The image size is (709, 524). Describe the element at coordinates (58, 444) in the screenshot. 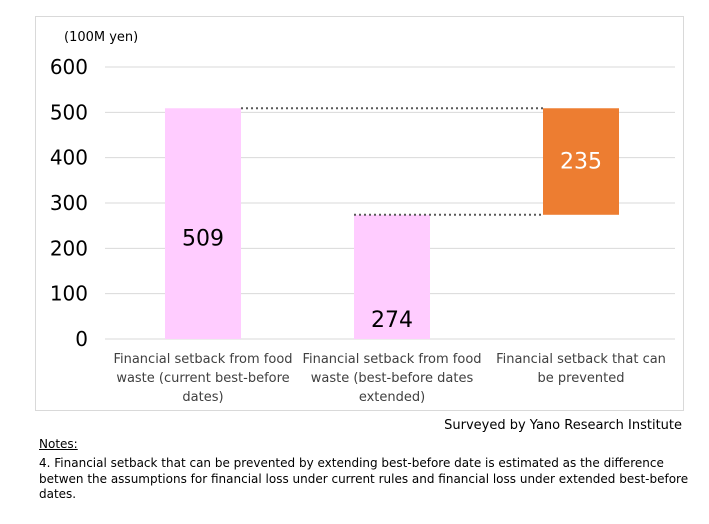

I see `notes-heading: Notes:` at that location.